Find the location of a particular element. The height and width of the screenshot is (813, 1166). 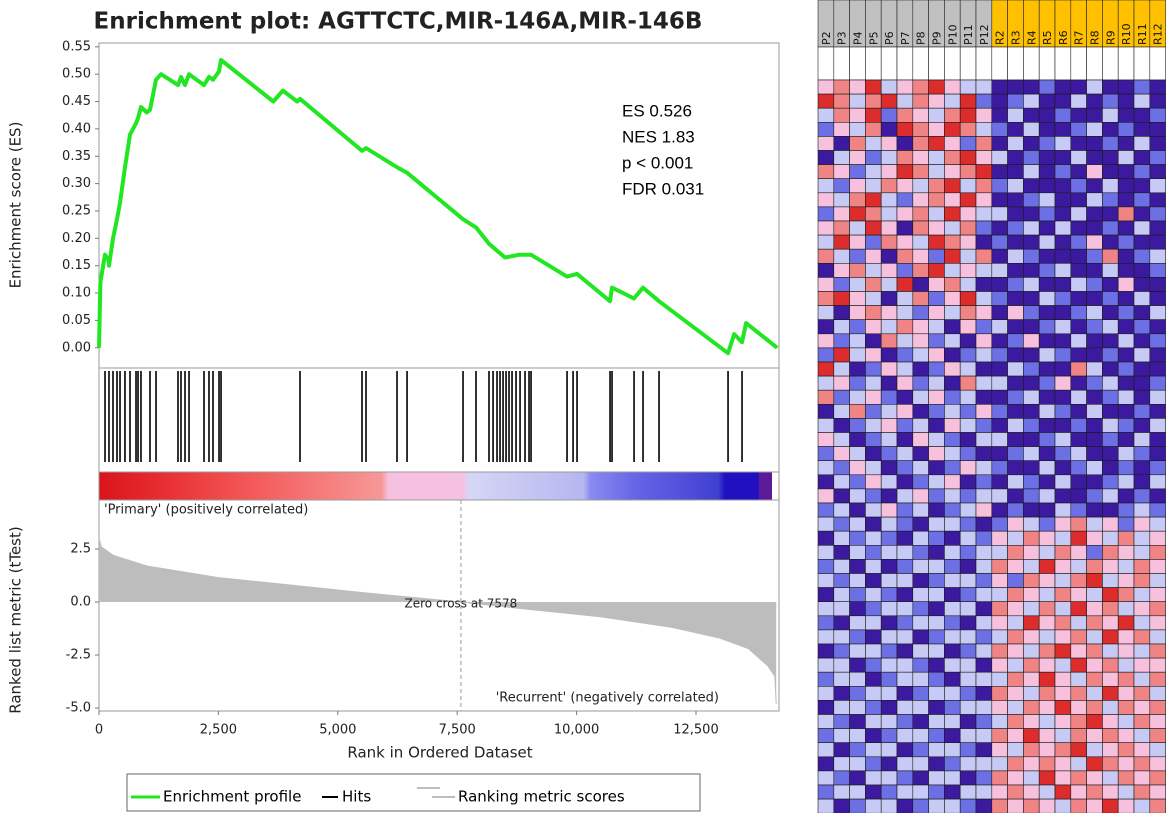

y-tick-label: 0.00 is located at coordinates (76, 347).